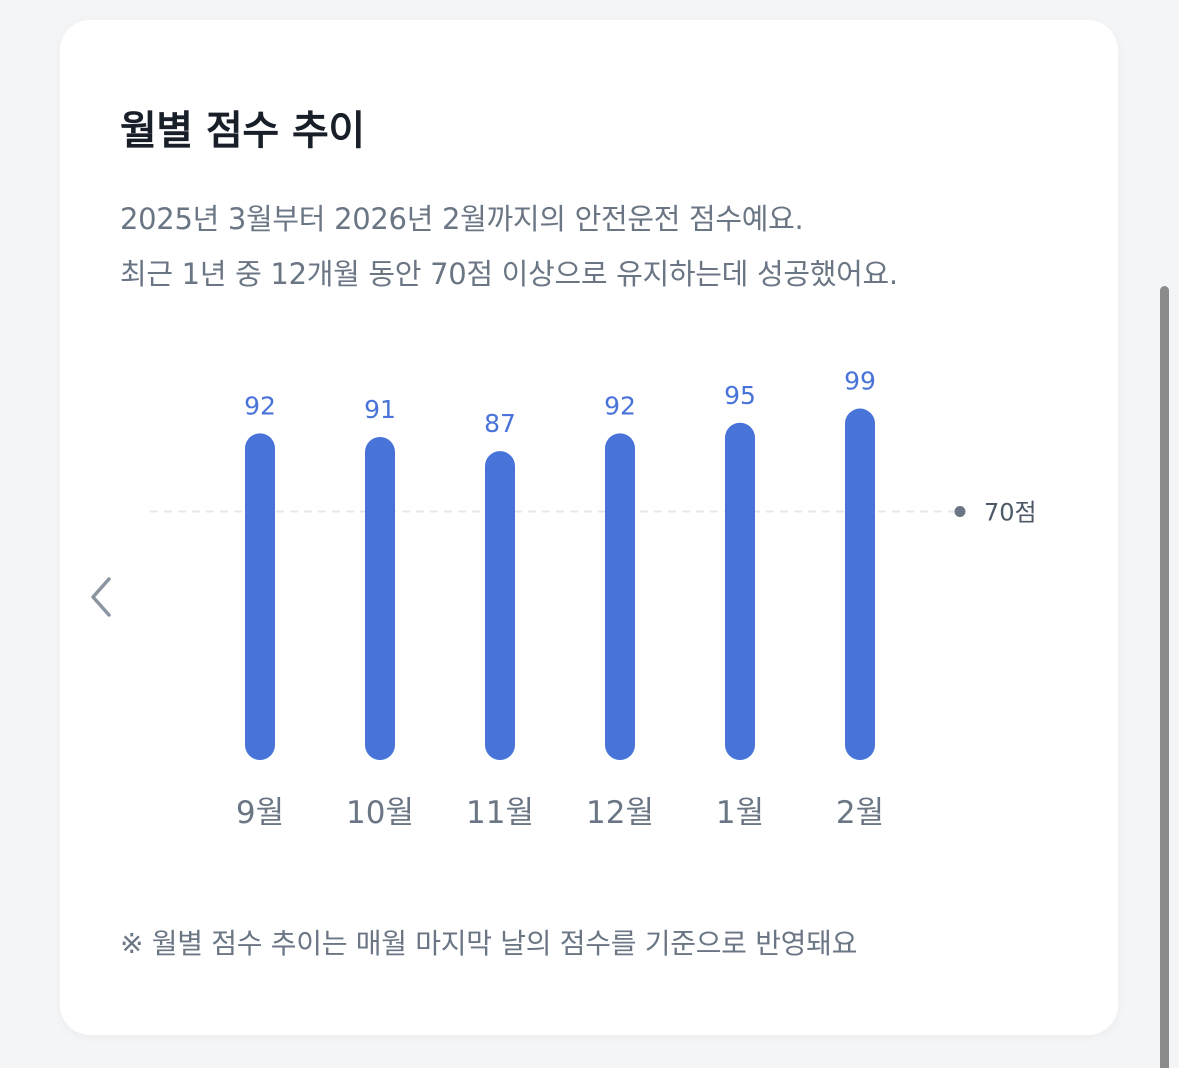  I want to click on bar-value-label: 87, so click(500, 423).